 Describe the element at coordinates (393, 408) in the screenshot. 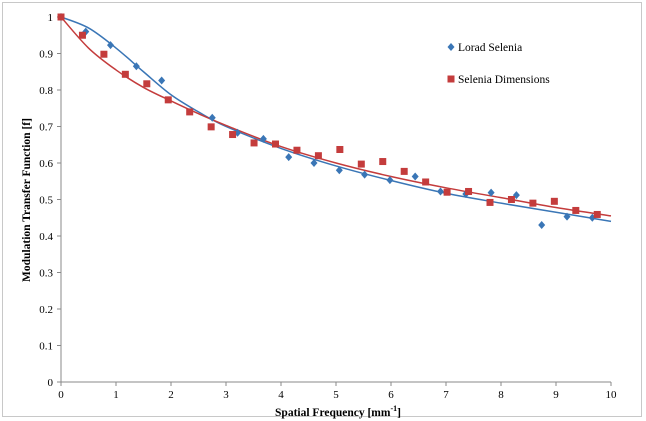

I see `x-axis-title-sup: -1` at that location.